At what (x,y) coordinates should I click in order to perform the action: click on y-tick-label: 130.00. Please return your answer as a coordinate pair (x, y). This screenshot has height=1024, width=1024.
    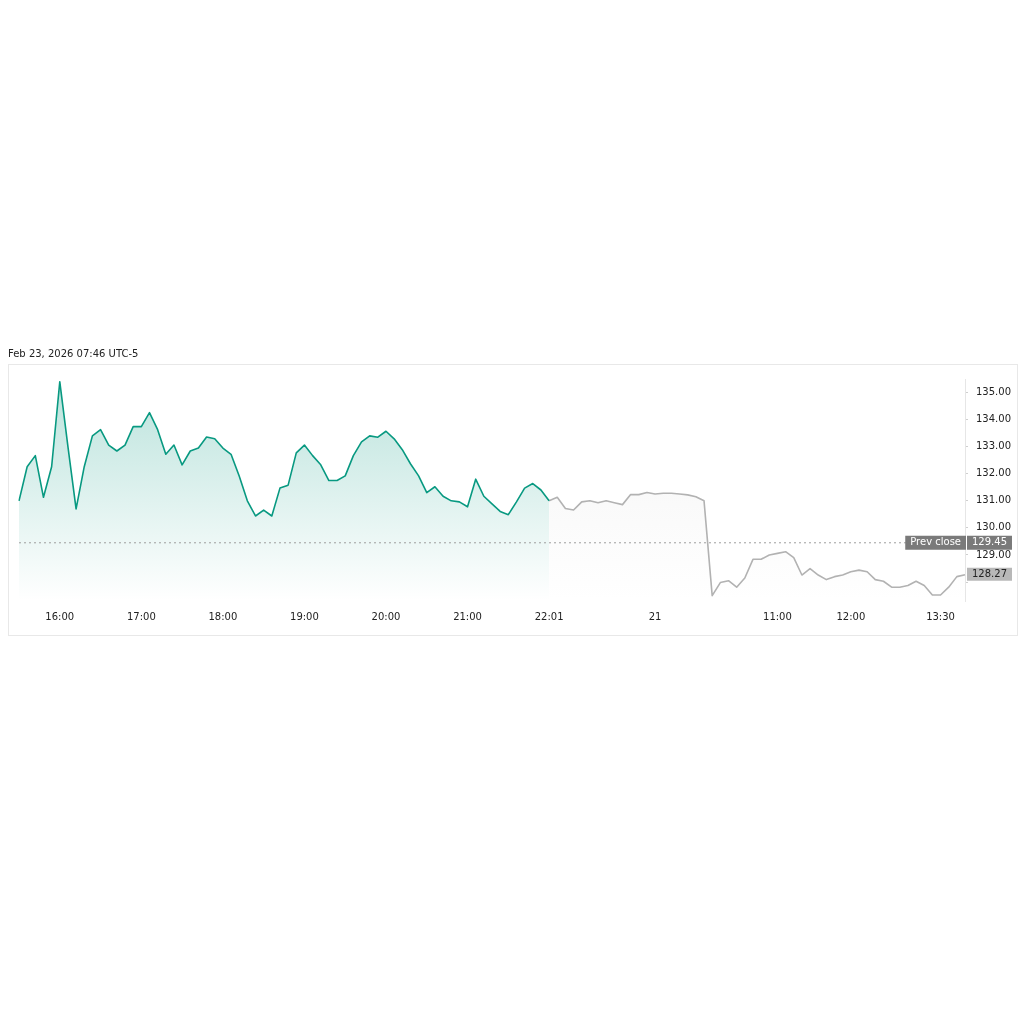
    Looking at the image, I should click on (993, 527).